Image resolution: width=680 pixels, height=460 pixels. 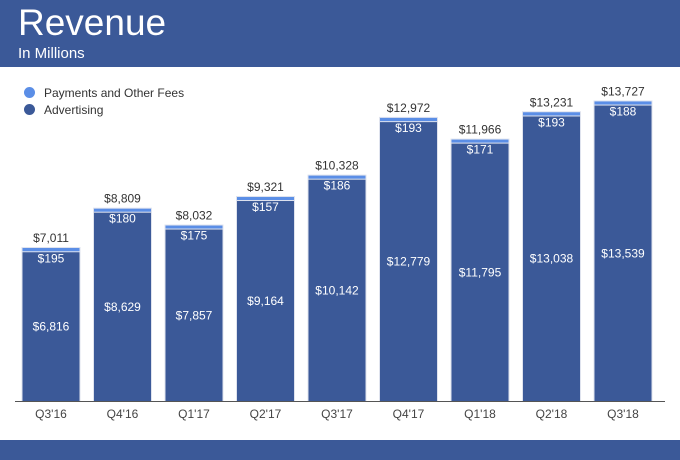 I want to click on advertising-label: $8,629, so click(x=122, y=307).